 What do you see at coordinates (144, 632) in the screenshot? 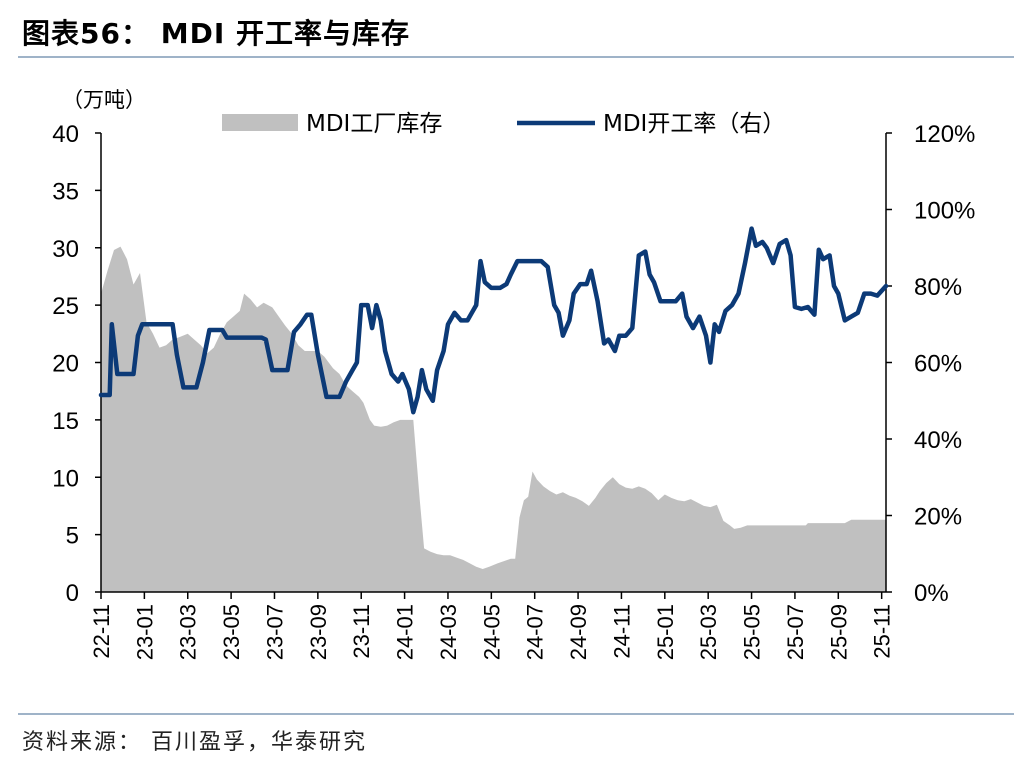
I see `x-tick-label: 23-01` at bounding box center [144, 632].